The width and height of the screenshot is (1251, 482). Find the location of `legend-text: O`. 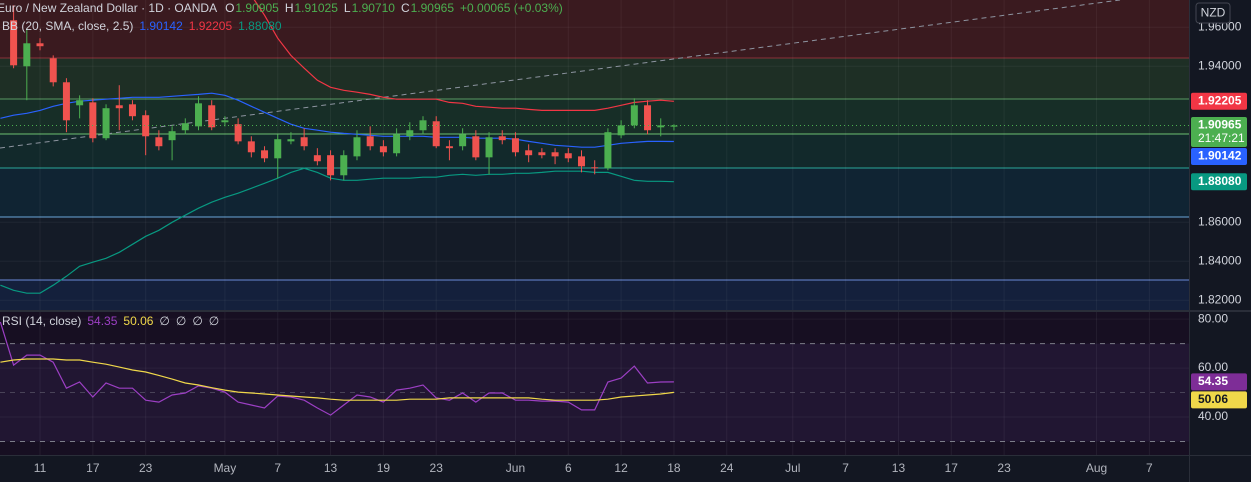

legend-text: O is located at coordinates (229, 8).